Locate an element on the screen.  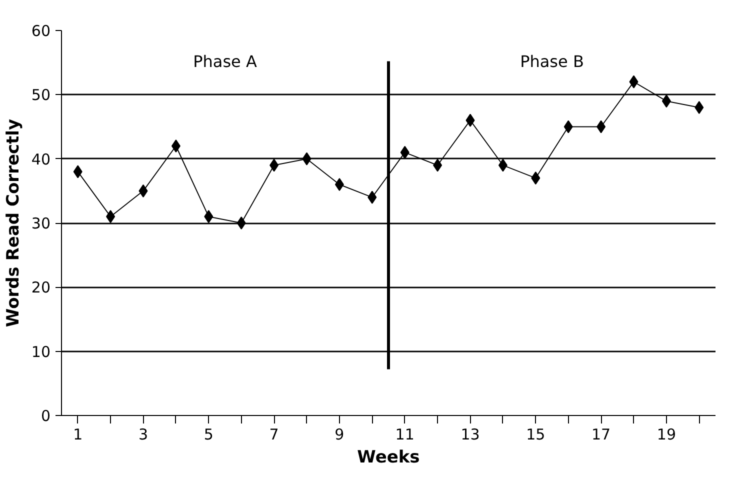
y-axis-title: Words Read Correctly is located at coordinates (13, 223).